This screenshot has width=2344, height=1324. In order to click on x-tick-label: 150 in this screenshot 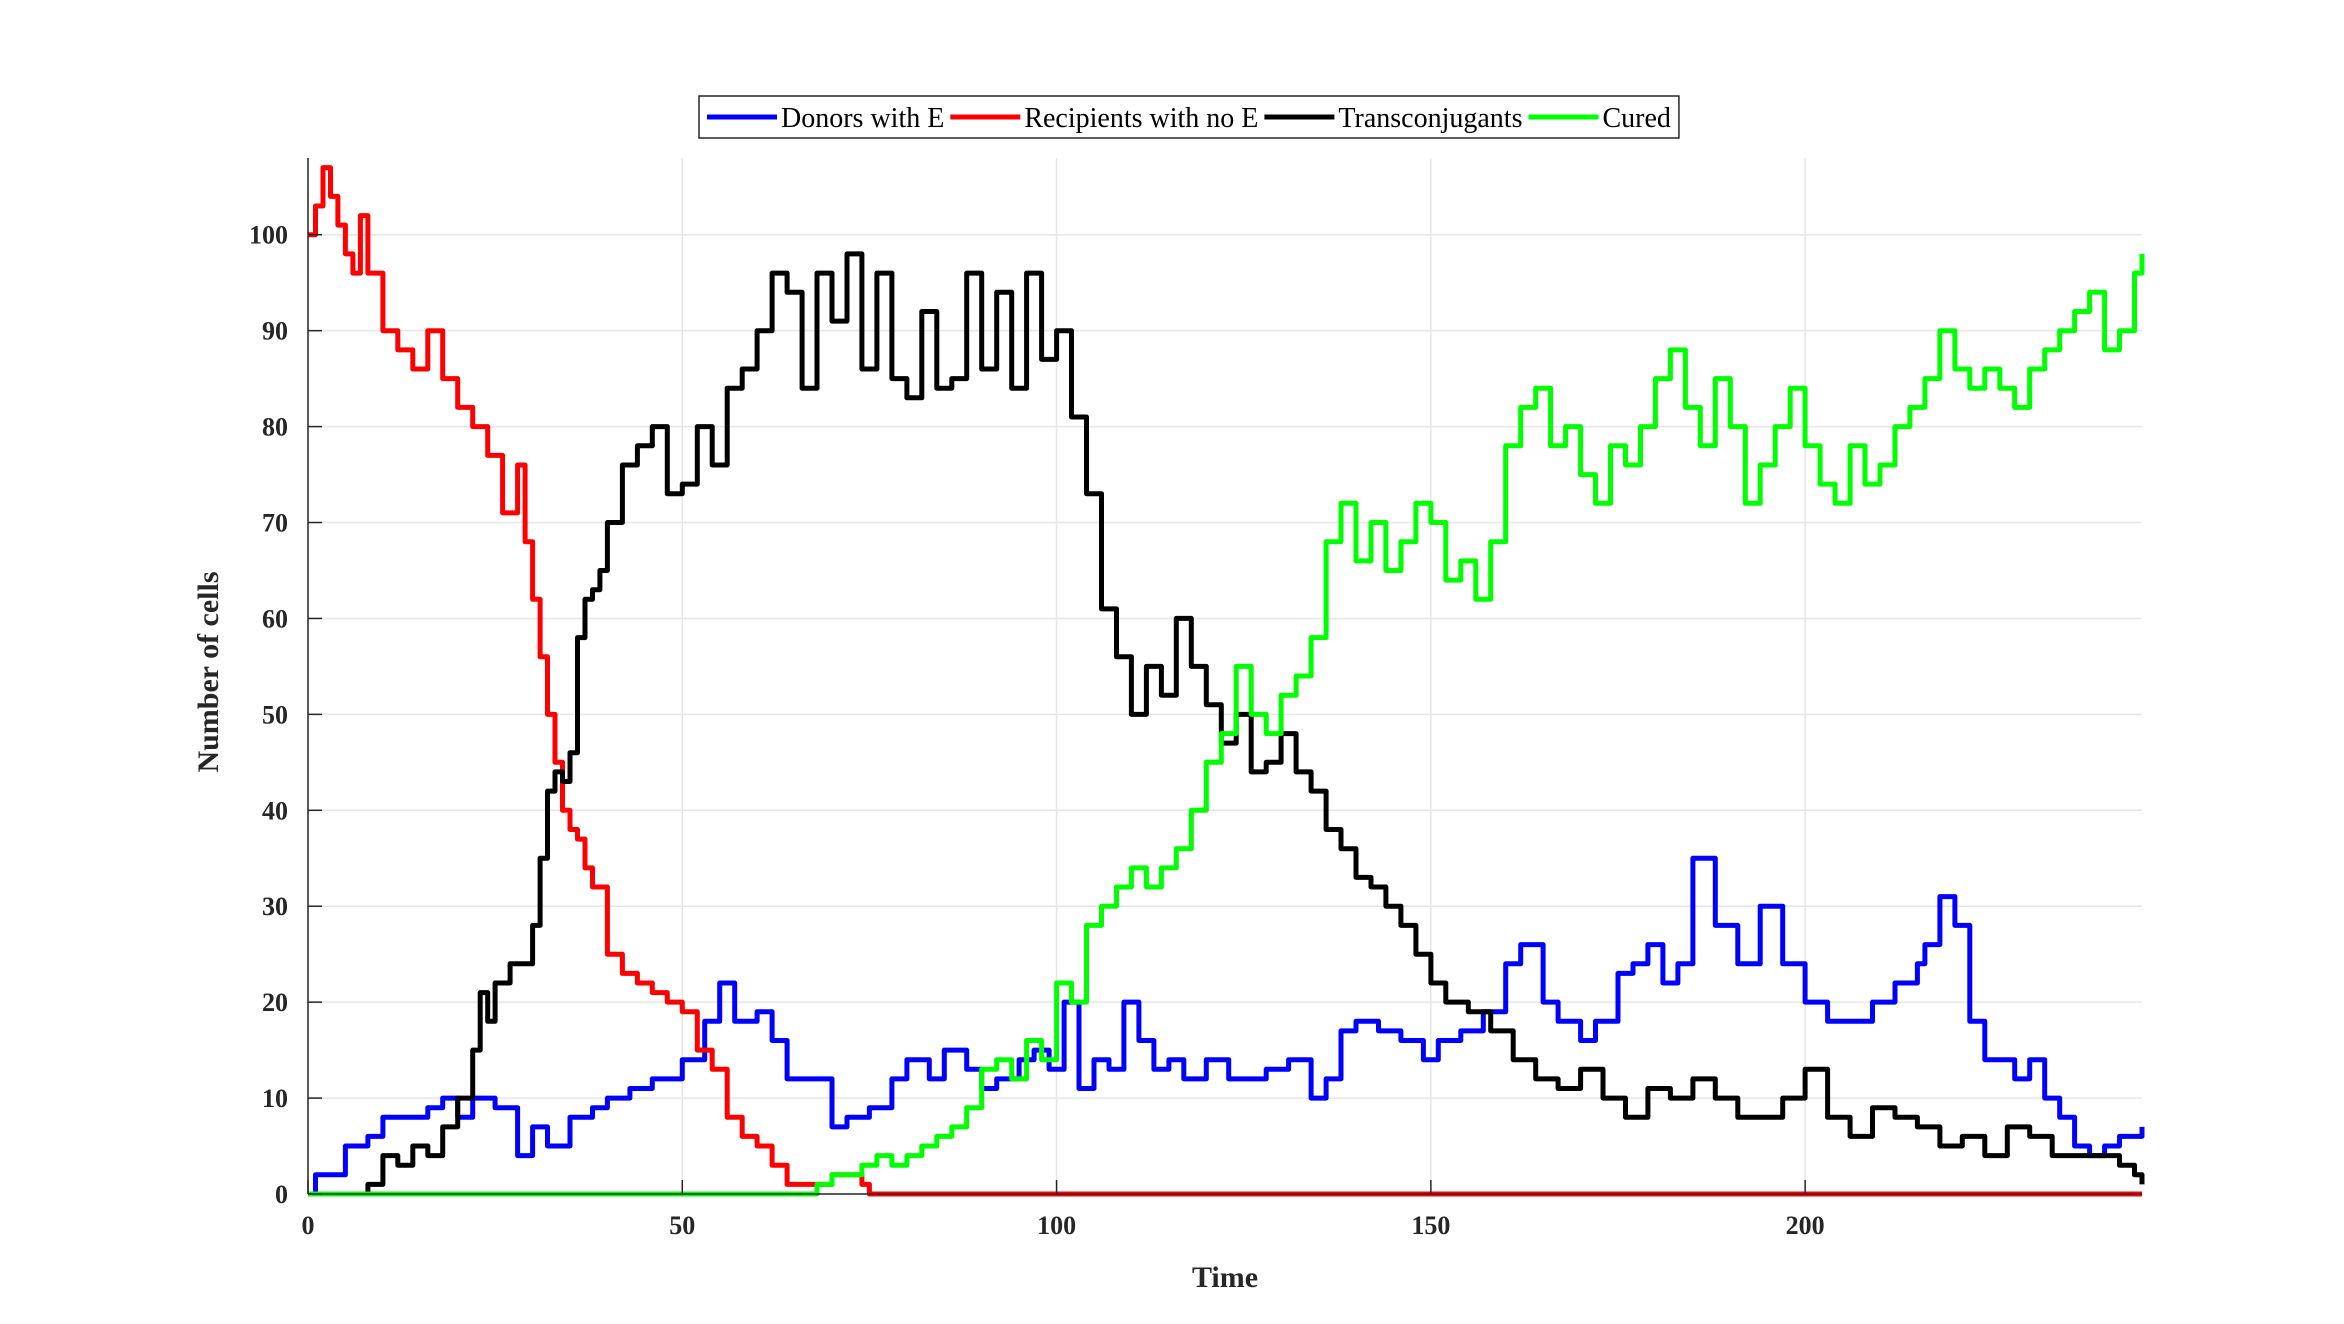, I will do `click(1430, 1225)`.